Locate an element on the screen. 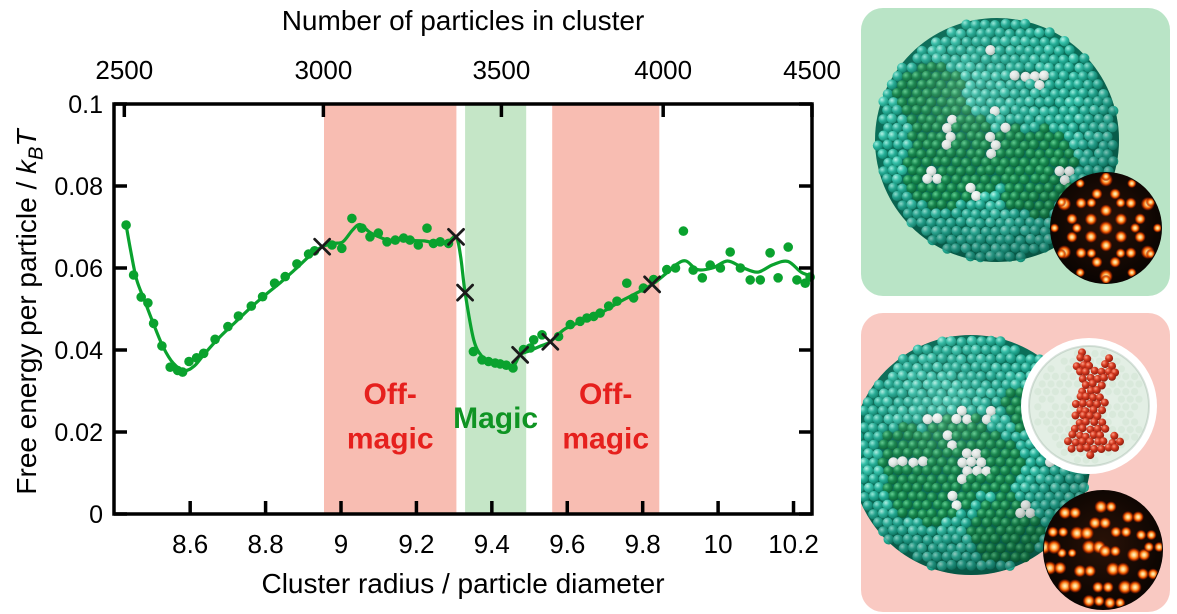 This screenshot has height=614, width=1177. tick-label: 3500 is located at coordinates (501, 70).